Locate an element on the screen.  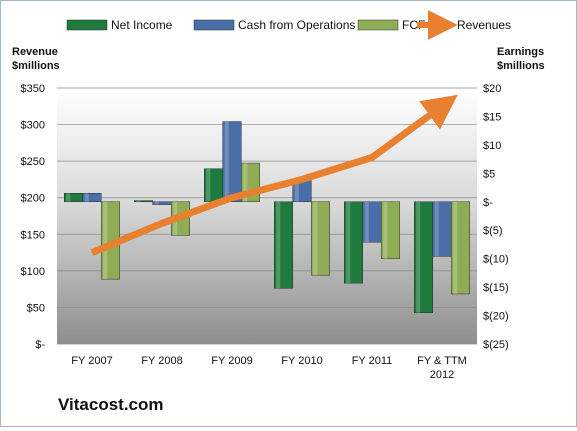
right-tick-label: $(15) is located at coordinates (496, 288).